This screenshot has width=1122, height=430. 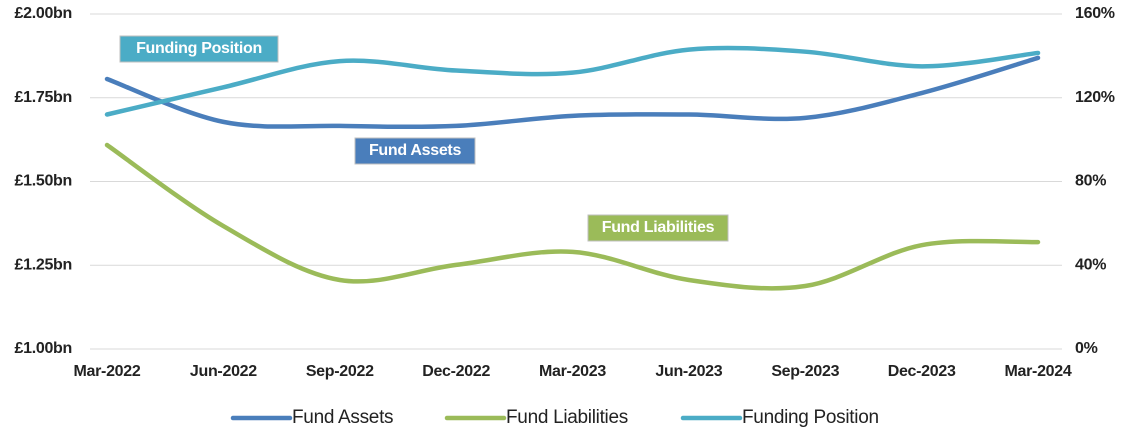 What do you see at coordinates (44, 97) in the screenshot?
I see `y-tick-label: £1.75bn` at bounding box center [44, 97].